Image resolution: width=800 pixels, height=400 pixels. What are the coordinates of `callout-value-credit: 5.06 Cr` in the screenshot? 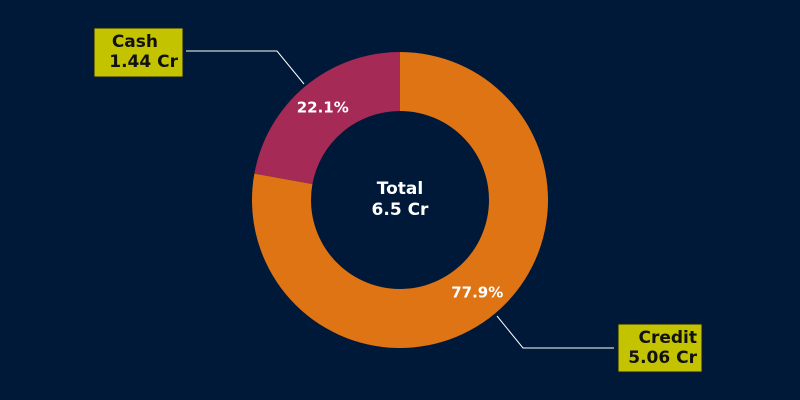 It's located at (662, 358).